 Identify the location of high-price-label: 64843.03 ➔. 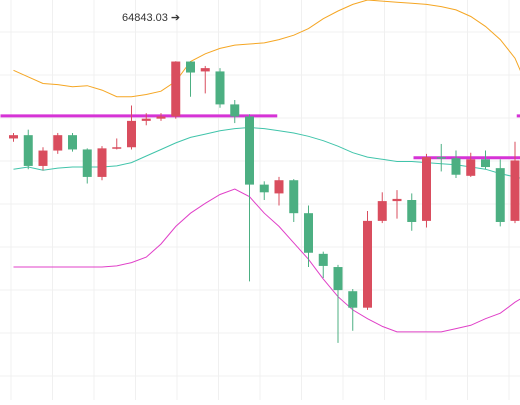
(151, 18).